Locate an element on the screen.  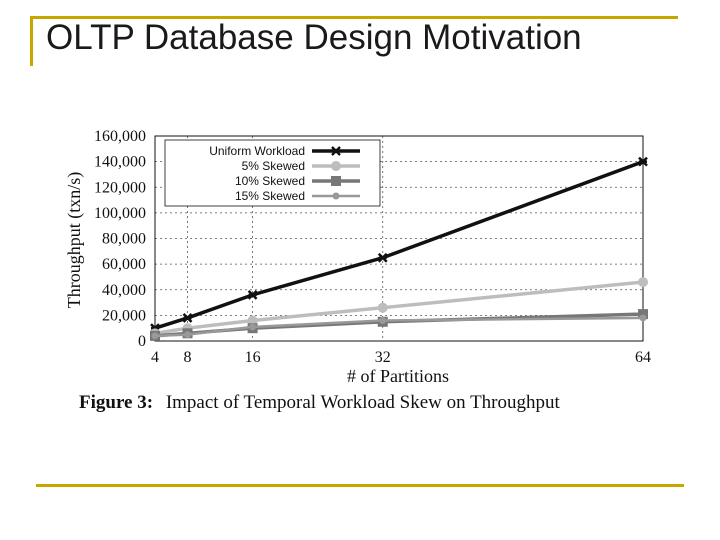
legend-label: Uniform Workload is located at coordinates (257, 151).